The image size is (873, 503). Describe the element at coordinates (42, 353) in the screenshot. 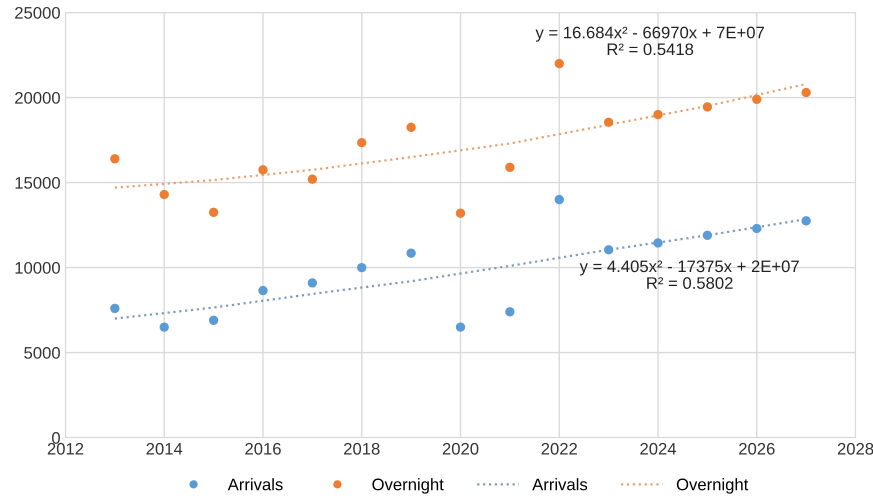

I see `y-tick-label: 5000` at that location.